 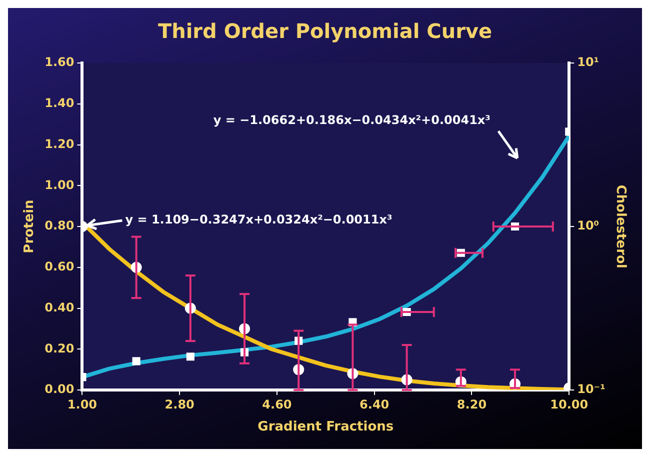 I want to click on y-axis-title: Protein, so click(x=30, y=227).